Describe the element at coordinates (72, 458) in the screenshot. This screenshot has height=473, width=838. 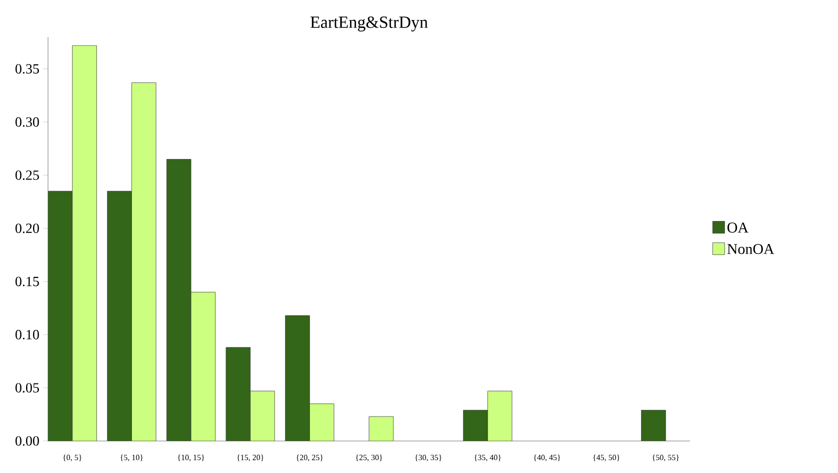
I see `x-tick-label: {0, 5}` at that location.